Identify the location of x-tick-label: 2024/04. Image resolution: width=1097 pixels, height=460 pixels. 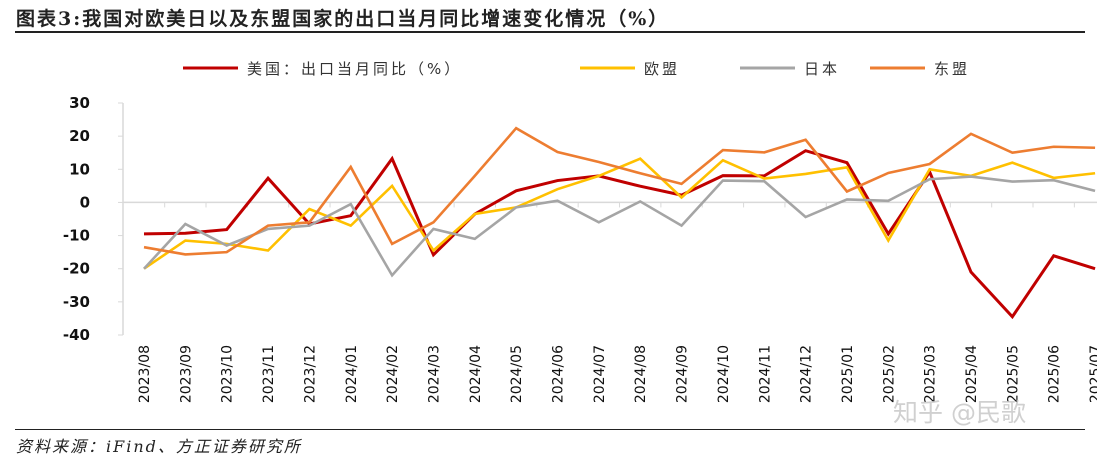
(476, 374).